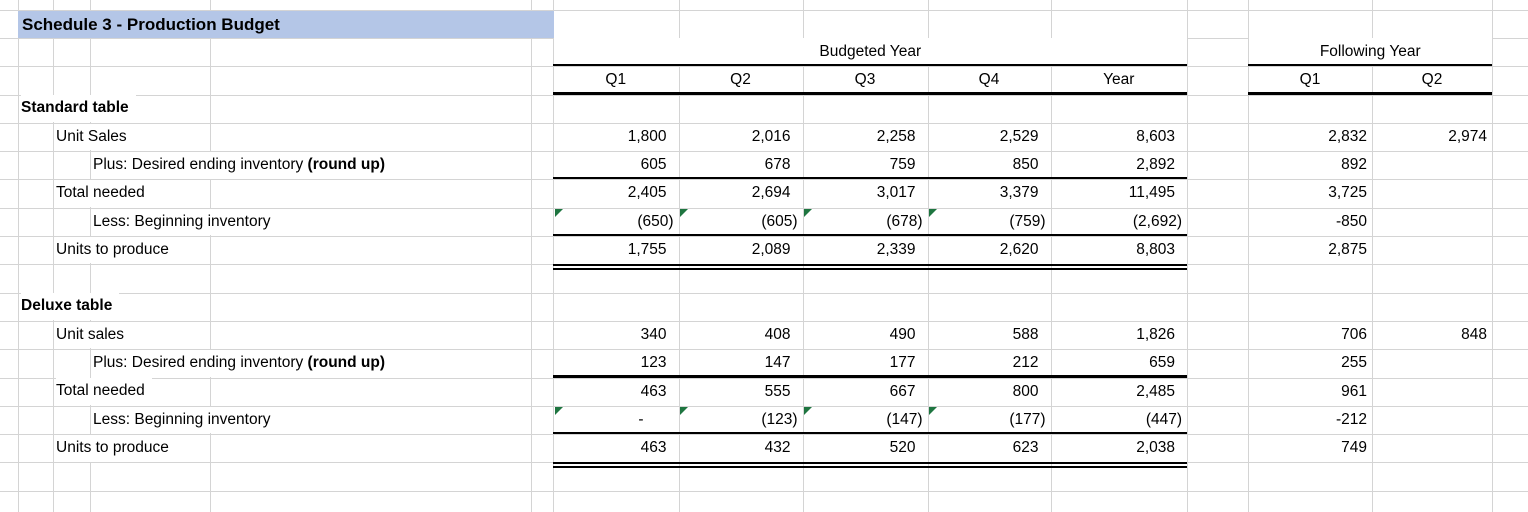 The image size is (1528, 512). What do you see at coordinates (1019, 193) in the screenshot?
I see `data-cell: 3,379` at bounding box center [1019, 193].